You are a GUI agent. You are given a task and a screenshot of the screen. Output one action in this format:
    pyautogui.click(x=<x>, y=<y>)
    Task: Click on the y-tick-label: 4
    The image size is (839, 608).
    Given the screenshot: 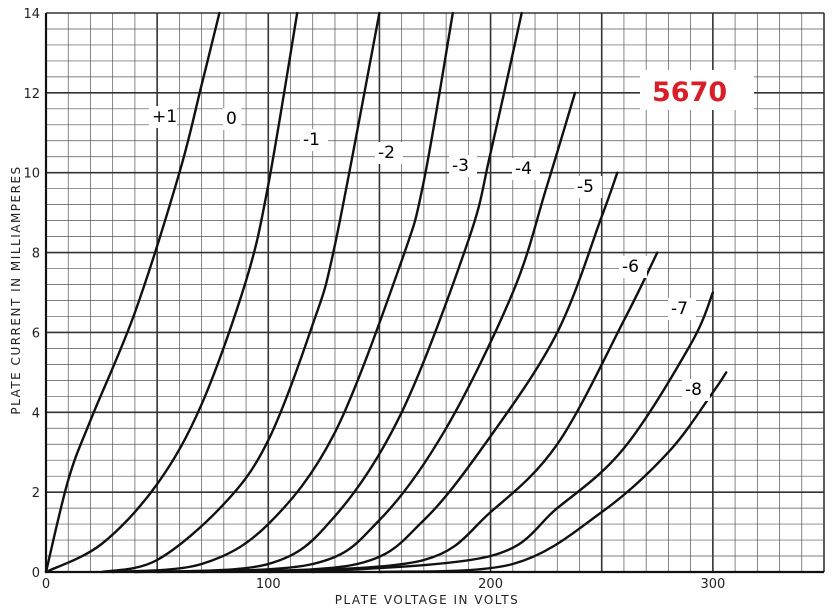 What is the action you would take?
    pyautogui.click(x=36, y=413)
    